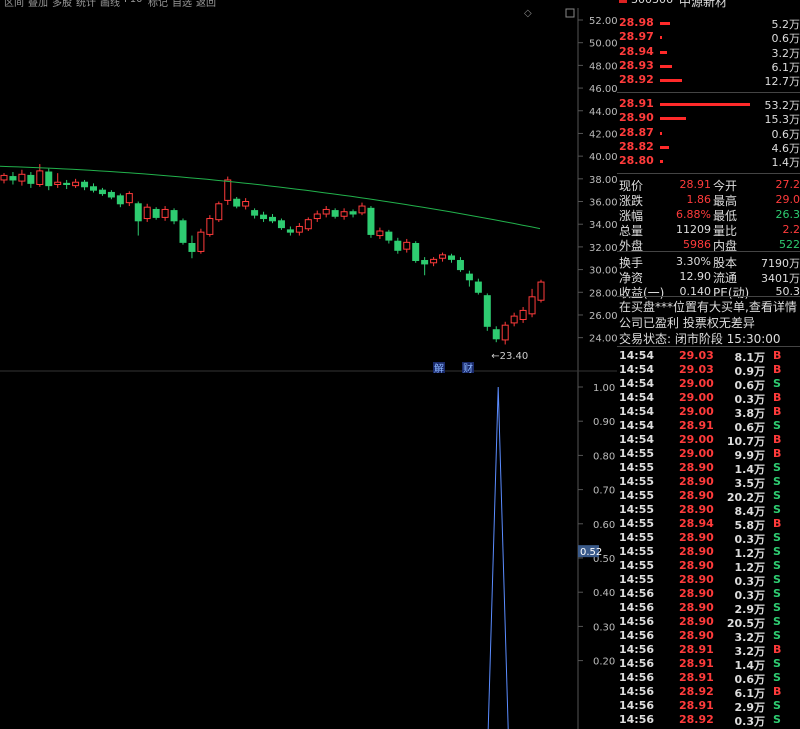  I want to click on quote-label: 最高, so click(725, 201).